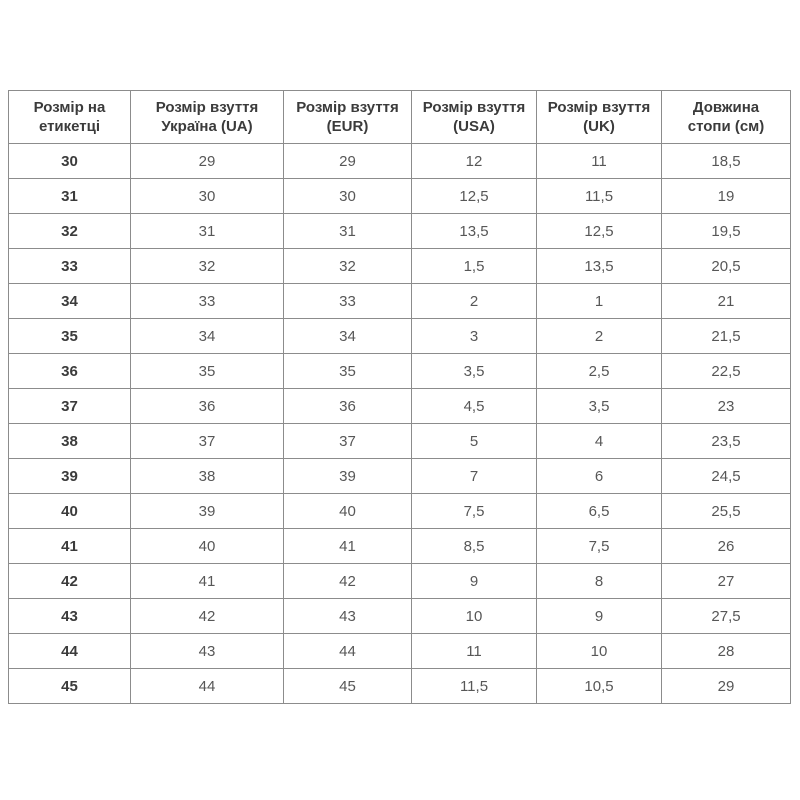 This screenshot has height=800, width=800. I want to click on table-row: 30 29 29 12 11 18,5, so click(399, 161).